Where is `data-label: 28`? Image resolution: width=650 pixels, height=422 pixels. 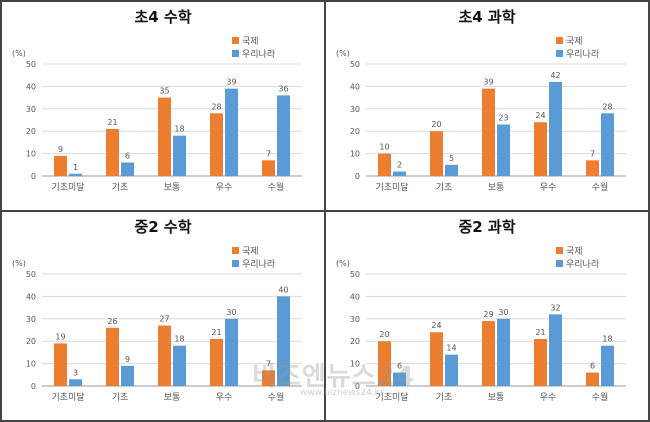 data-label: 28 is located at coordinates (216, 106).